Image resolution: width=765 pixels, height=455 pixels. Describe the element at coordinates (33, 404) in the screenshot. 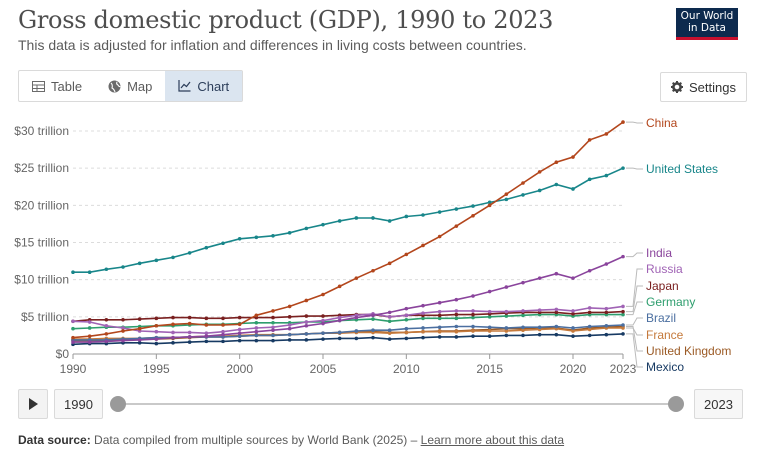

I see `play-button` at that location.